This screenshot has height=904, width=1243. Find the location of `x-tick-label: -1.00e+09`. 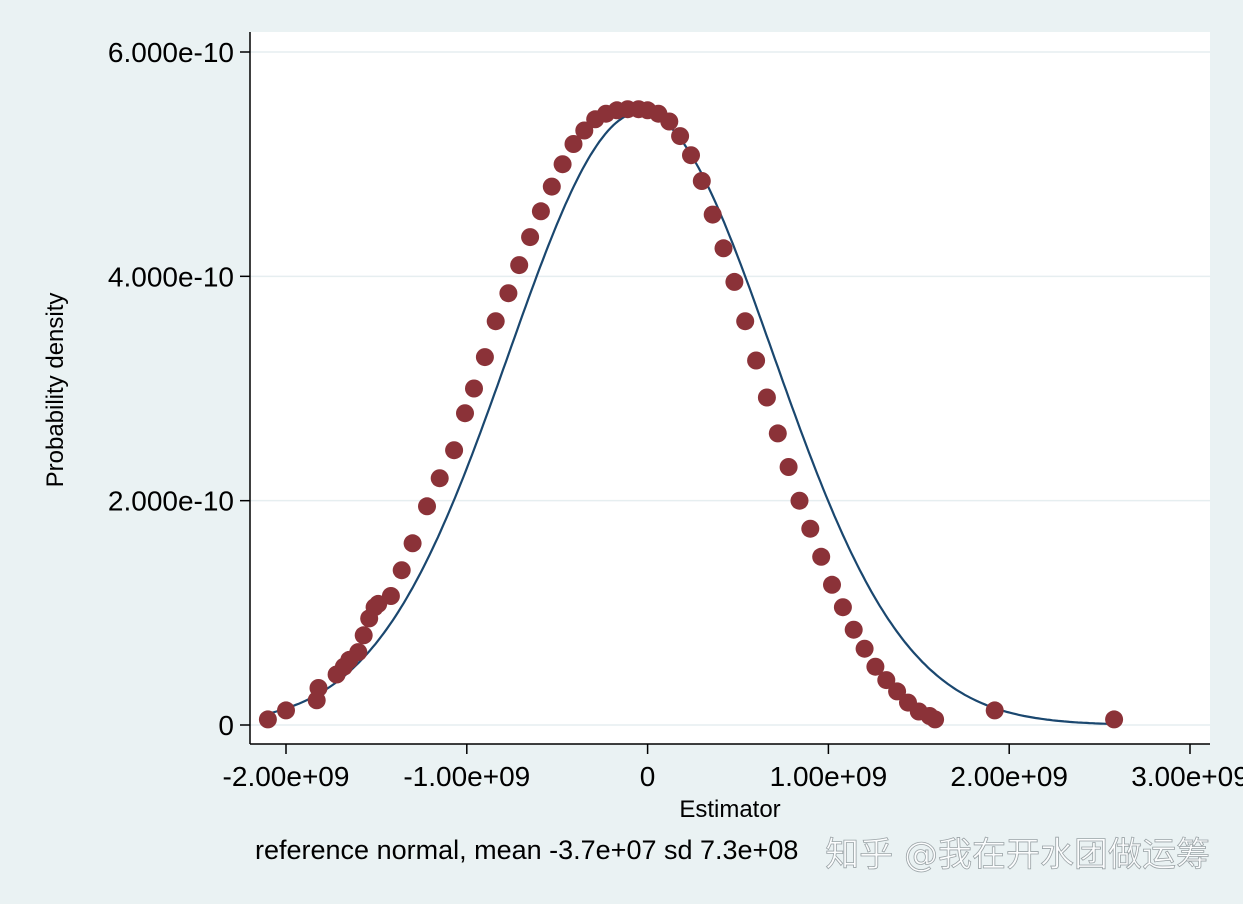

x-tick-label: -1.00e+09 is located at coordinates (466, 776).